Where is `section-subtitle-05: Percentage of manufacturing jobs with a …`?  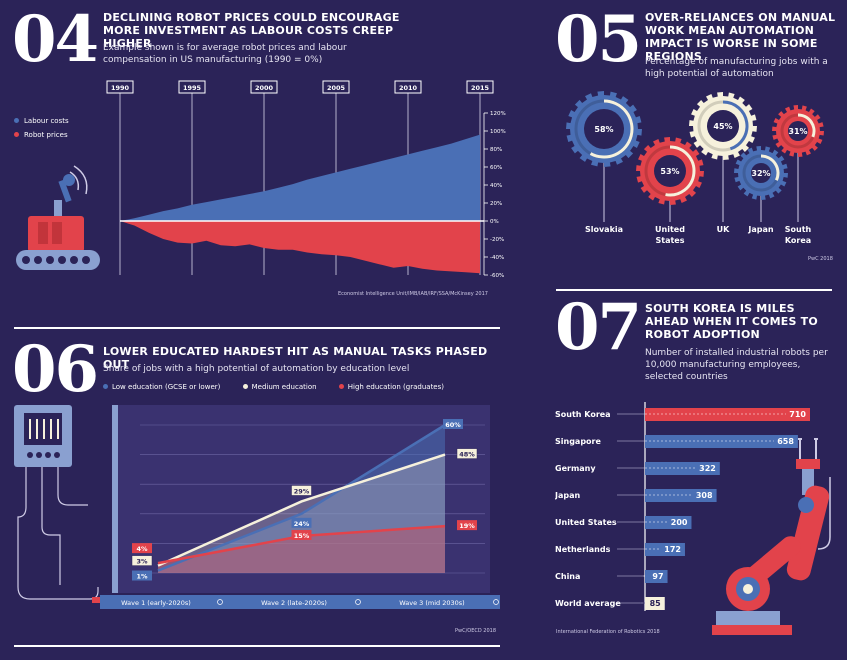 section-subtitle-05: Percentage of manufacturing jobs with a … is located at coordinates (736, 68).